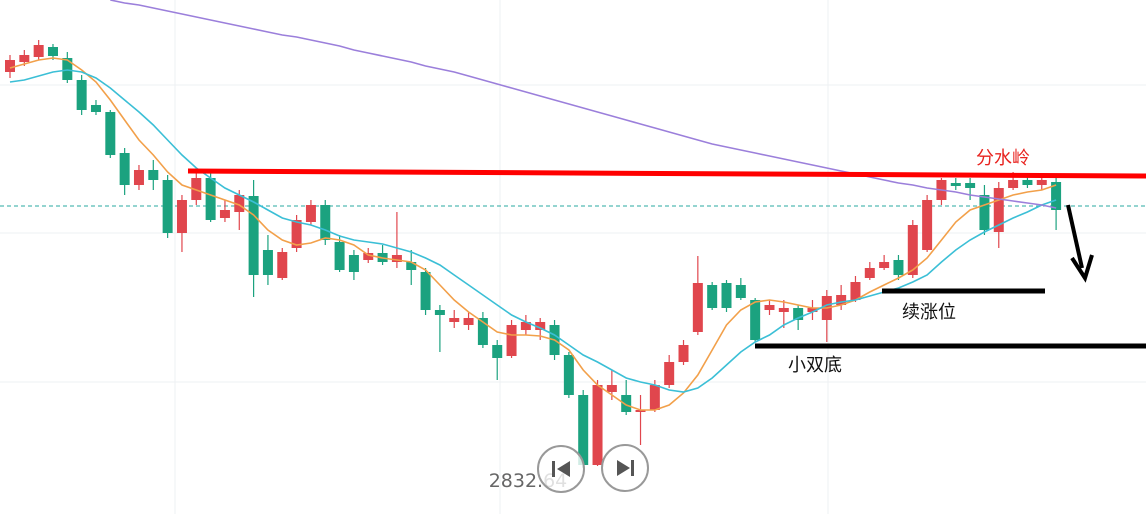  Describe the element at coordinates (1080, 243) in the screenshot. I see `down-arrow` at that location.